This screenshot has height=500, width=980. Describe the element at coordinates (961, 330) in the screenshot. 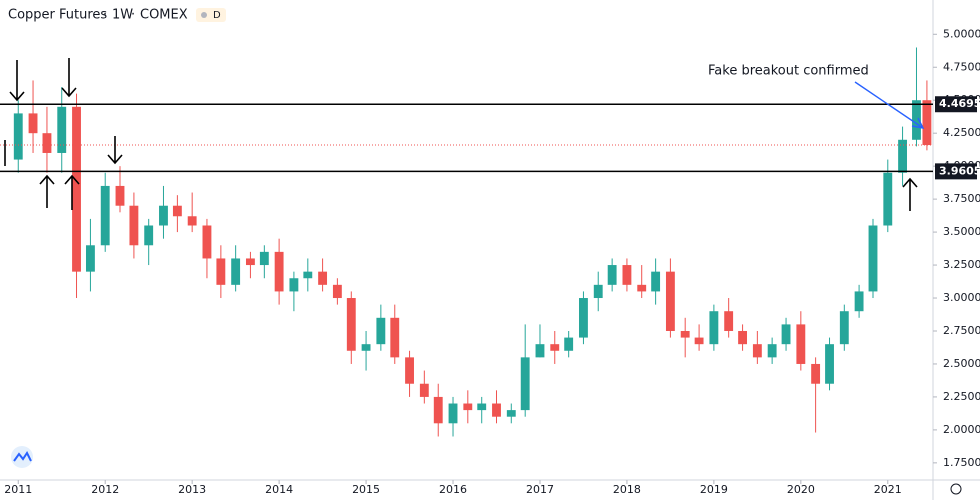

I see `y-tick-label: 2.7500` at that location.